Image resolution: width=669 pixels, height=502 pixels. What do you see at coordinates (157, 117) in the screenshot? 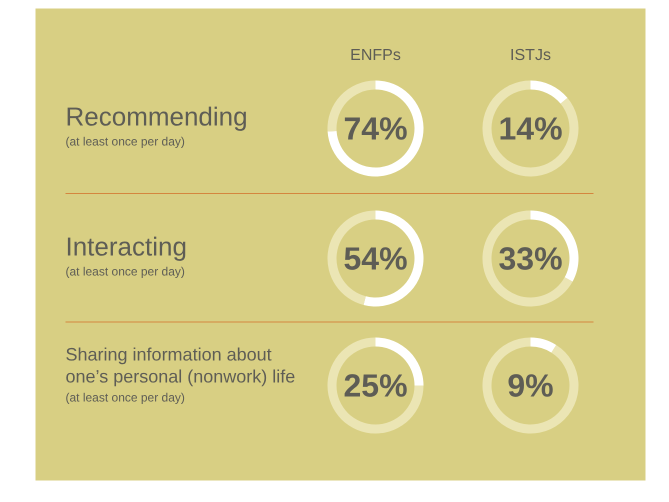
I see `text: Recommending` at bounding box center [157, 117].